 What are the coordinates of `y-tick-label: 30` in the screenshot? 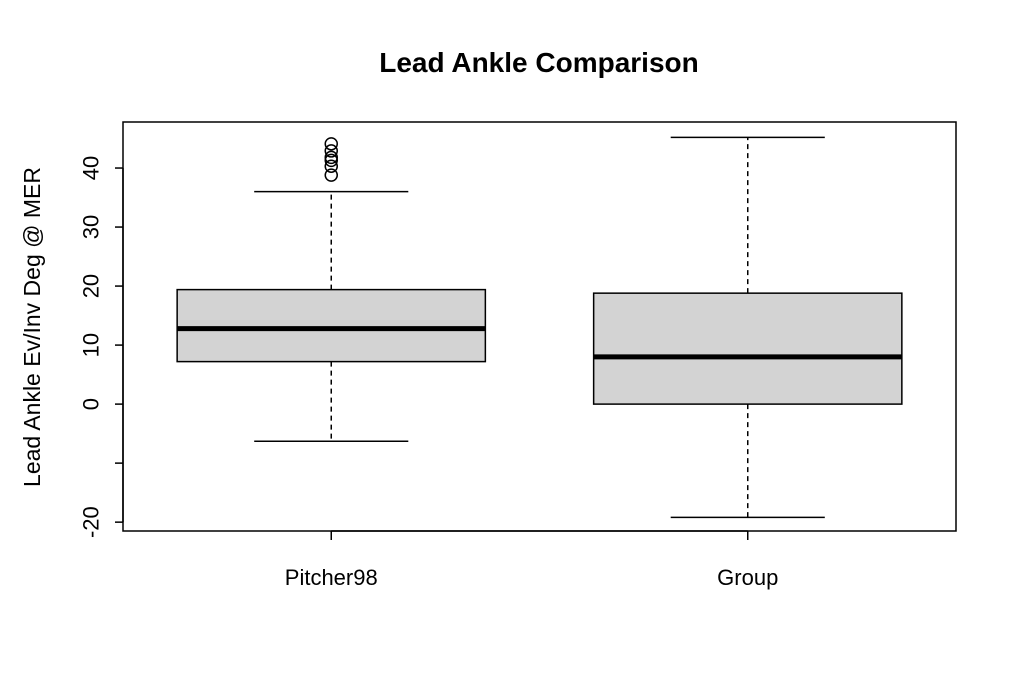 It's located at (91, 227).